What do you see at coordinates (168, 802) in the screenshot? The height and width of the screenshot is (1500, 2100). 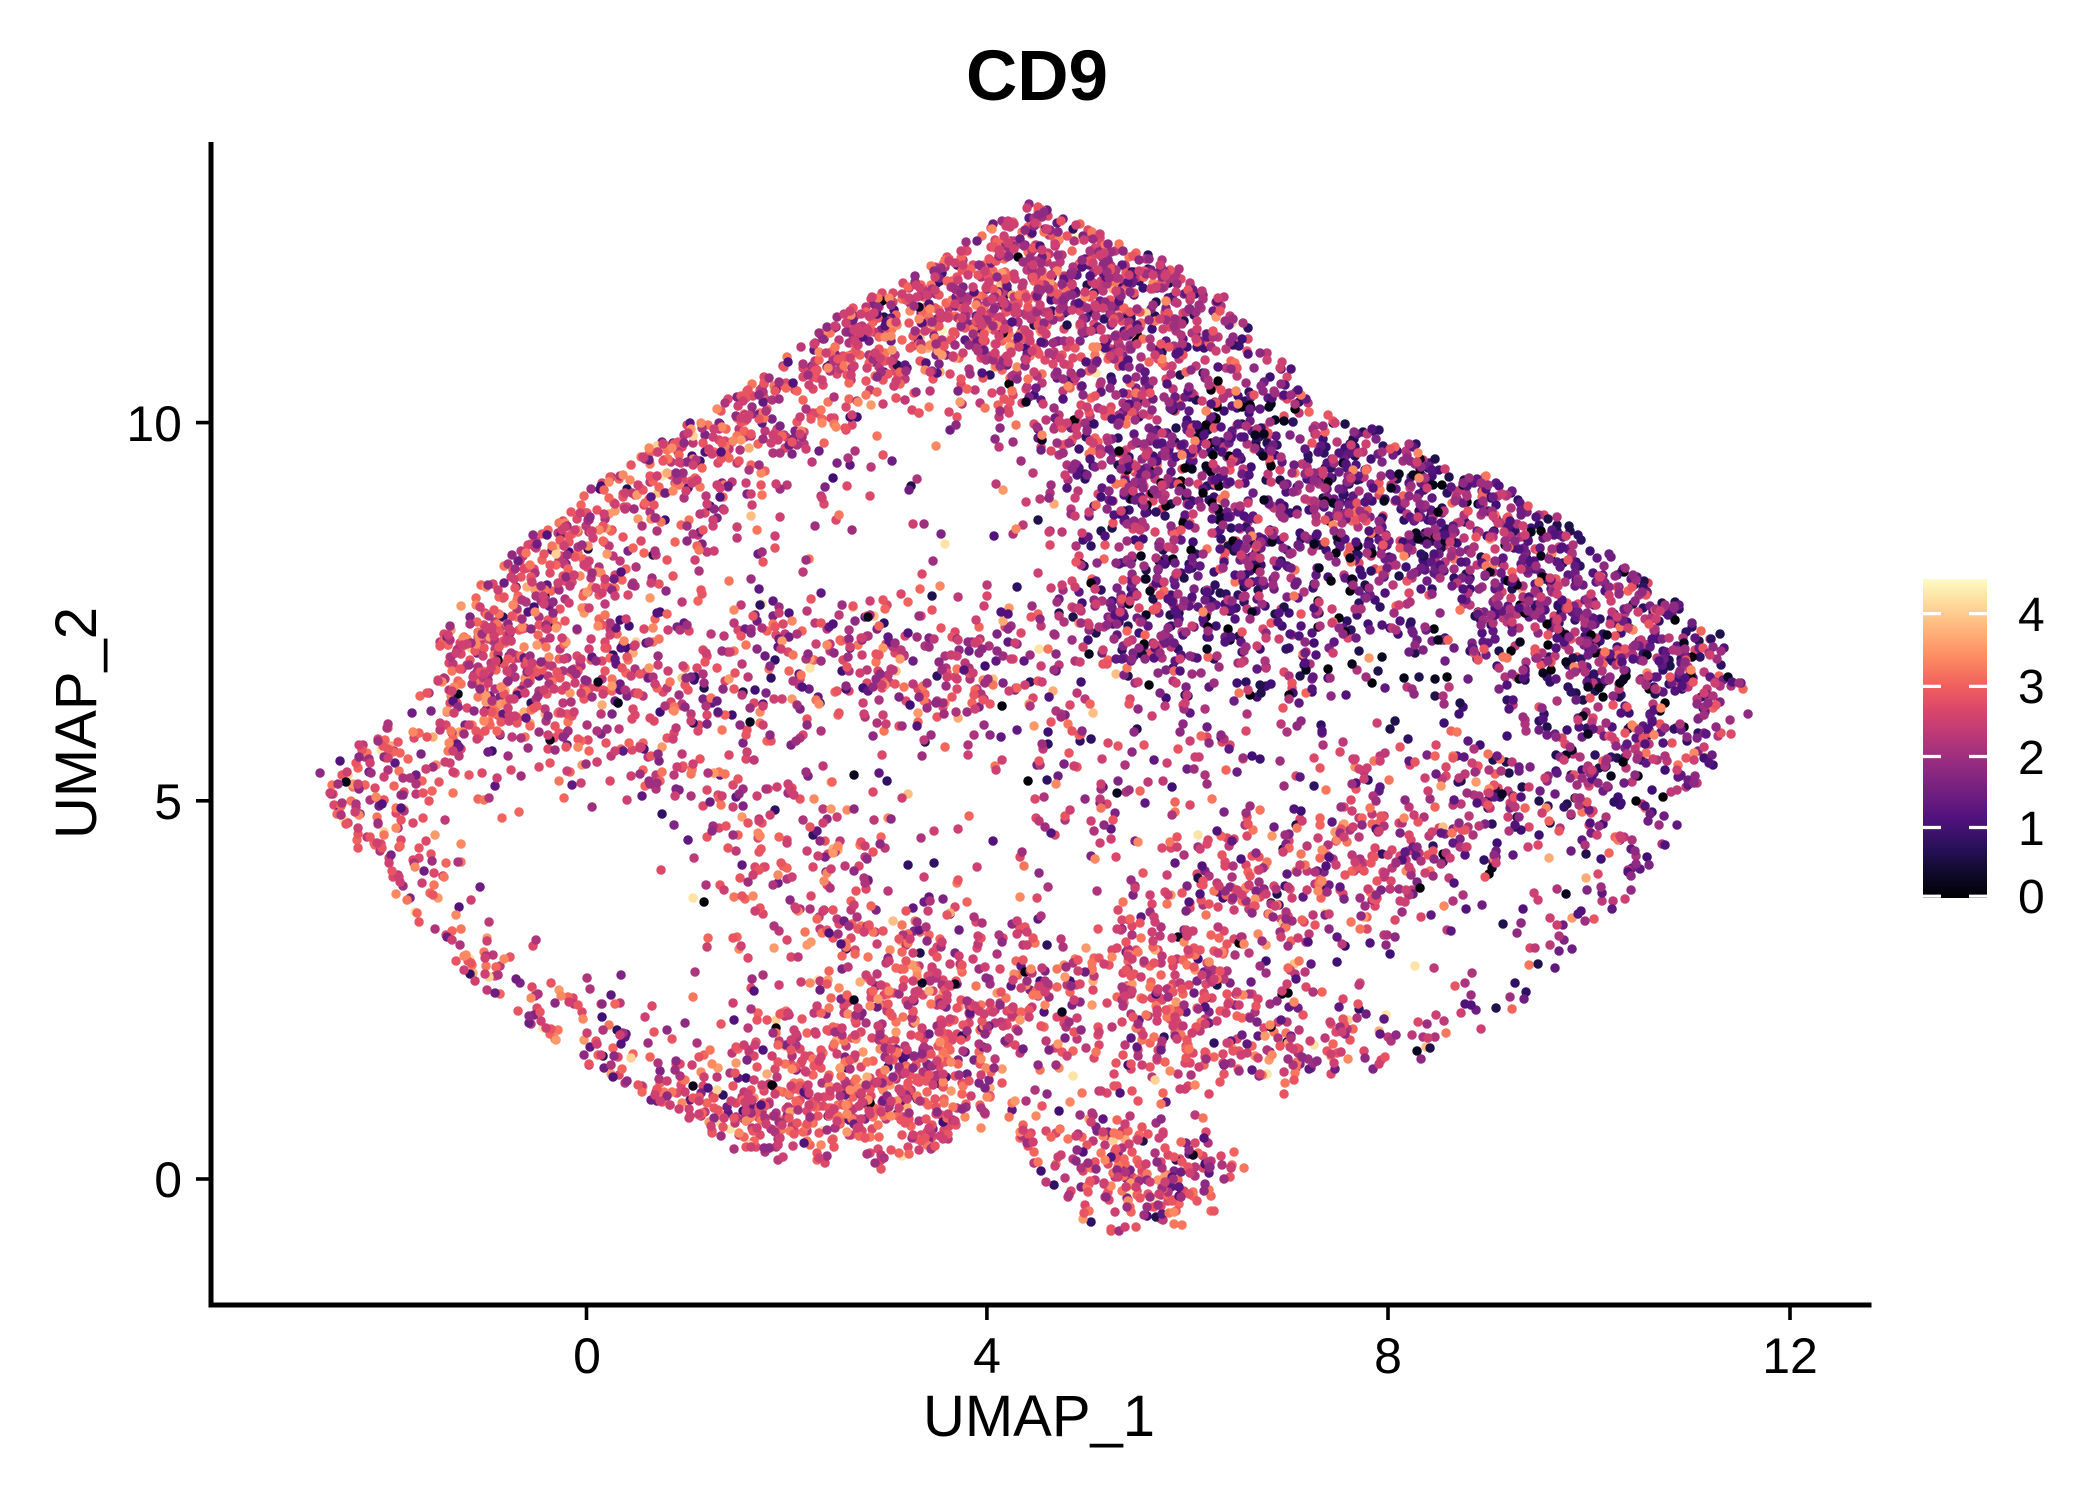 I see `svg-text: 5` at bounding box center [168, 802].